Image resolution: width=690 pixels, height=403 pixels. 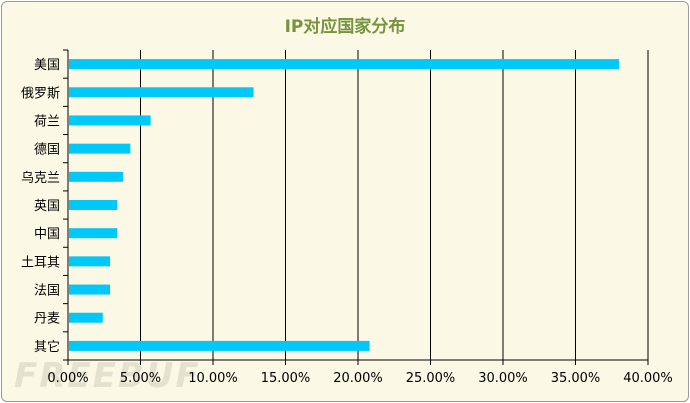 I want to click on category-label: 英国, so click(x=47, y=206).